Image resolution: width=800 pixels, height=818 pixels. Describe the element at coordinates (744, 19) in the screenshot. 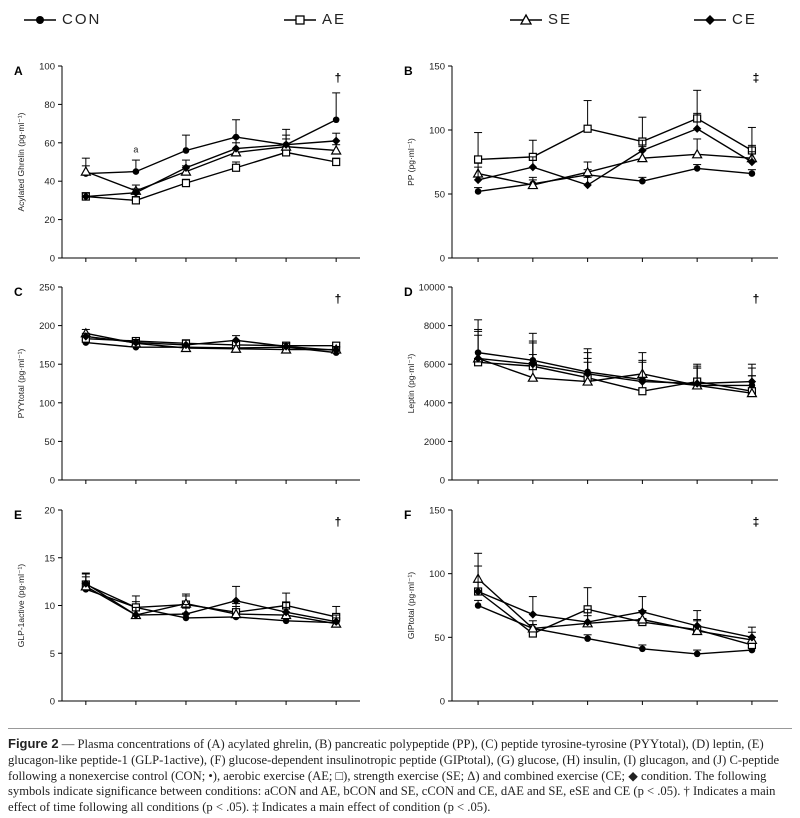

I see `legend-label: CE` at that location.